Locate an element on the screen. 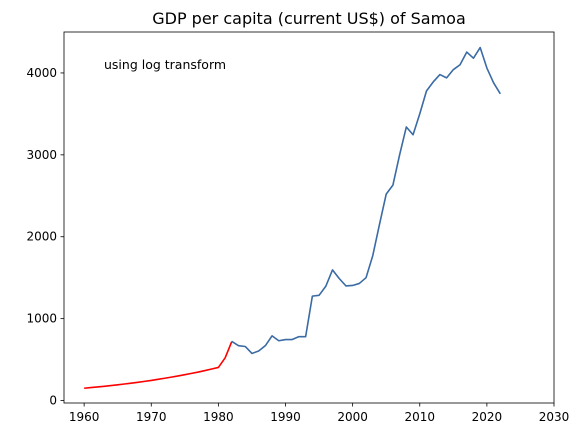 Image resolution: width=578 pixels, height=435 pixels. y-tick-label: 1000 is located at coordinates (41, 319).